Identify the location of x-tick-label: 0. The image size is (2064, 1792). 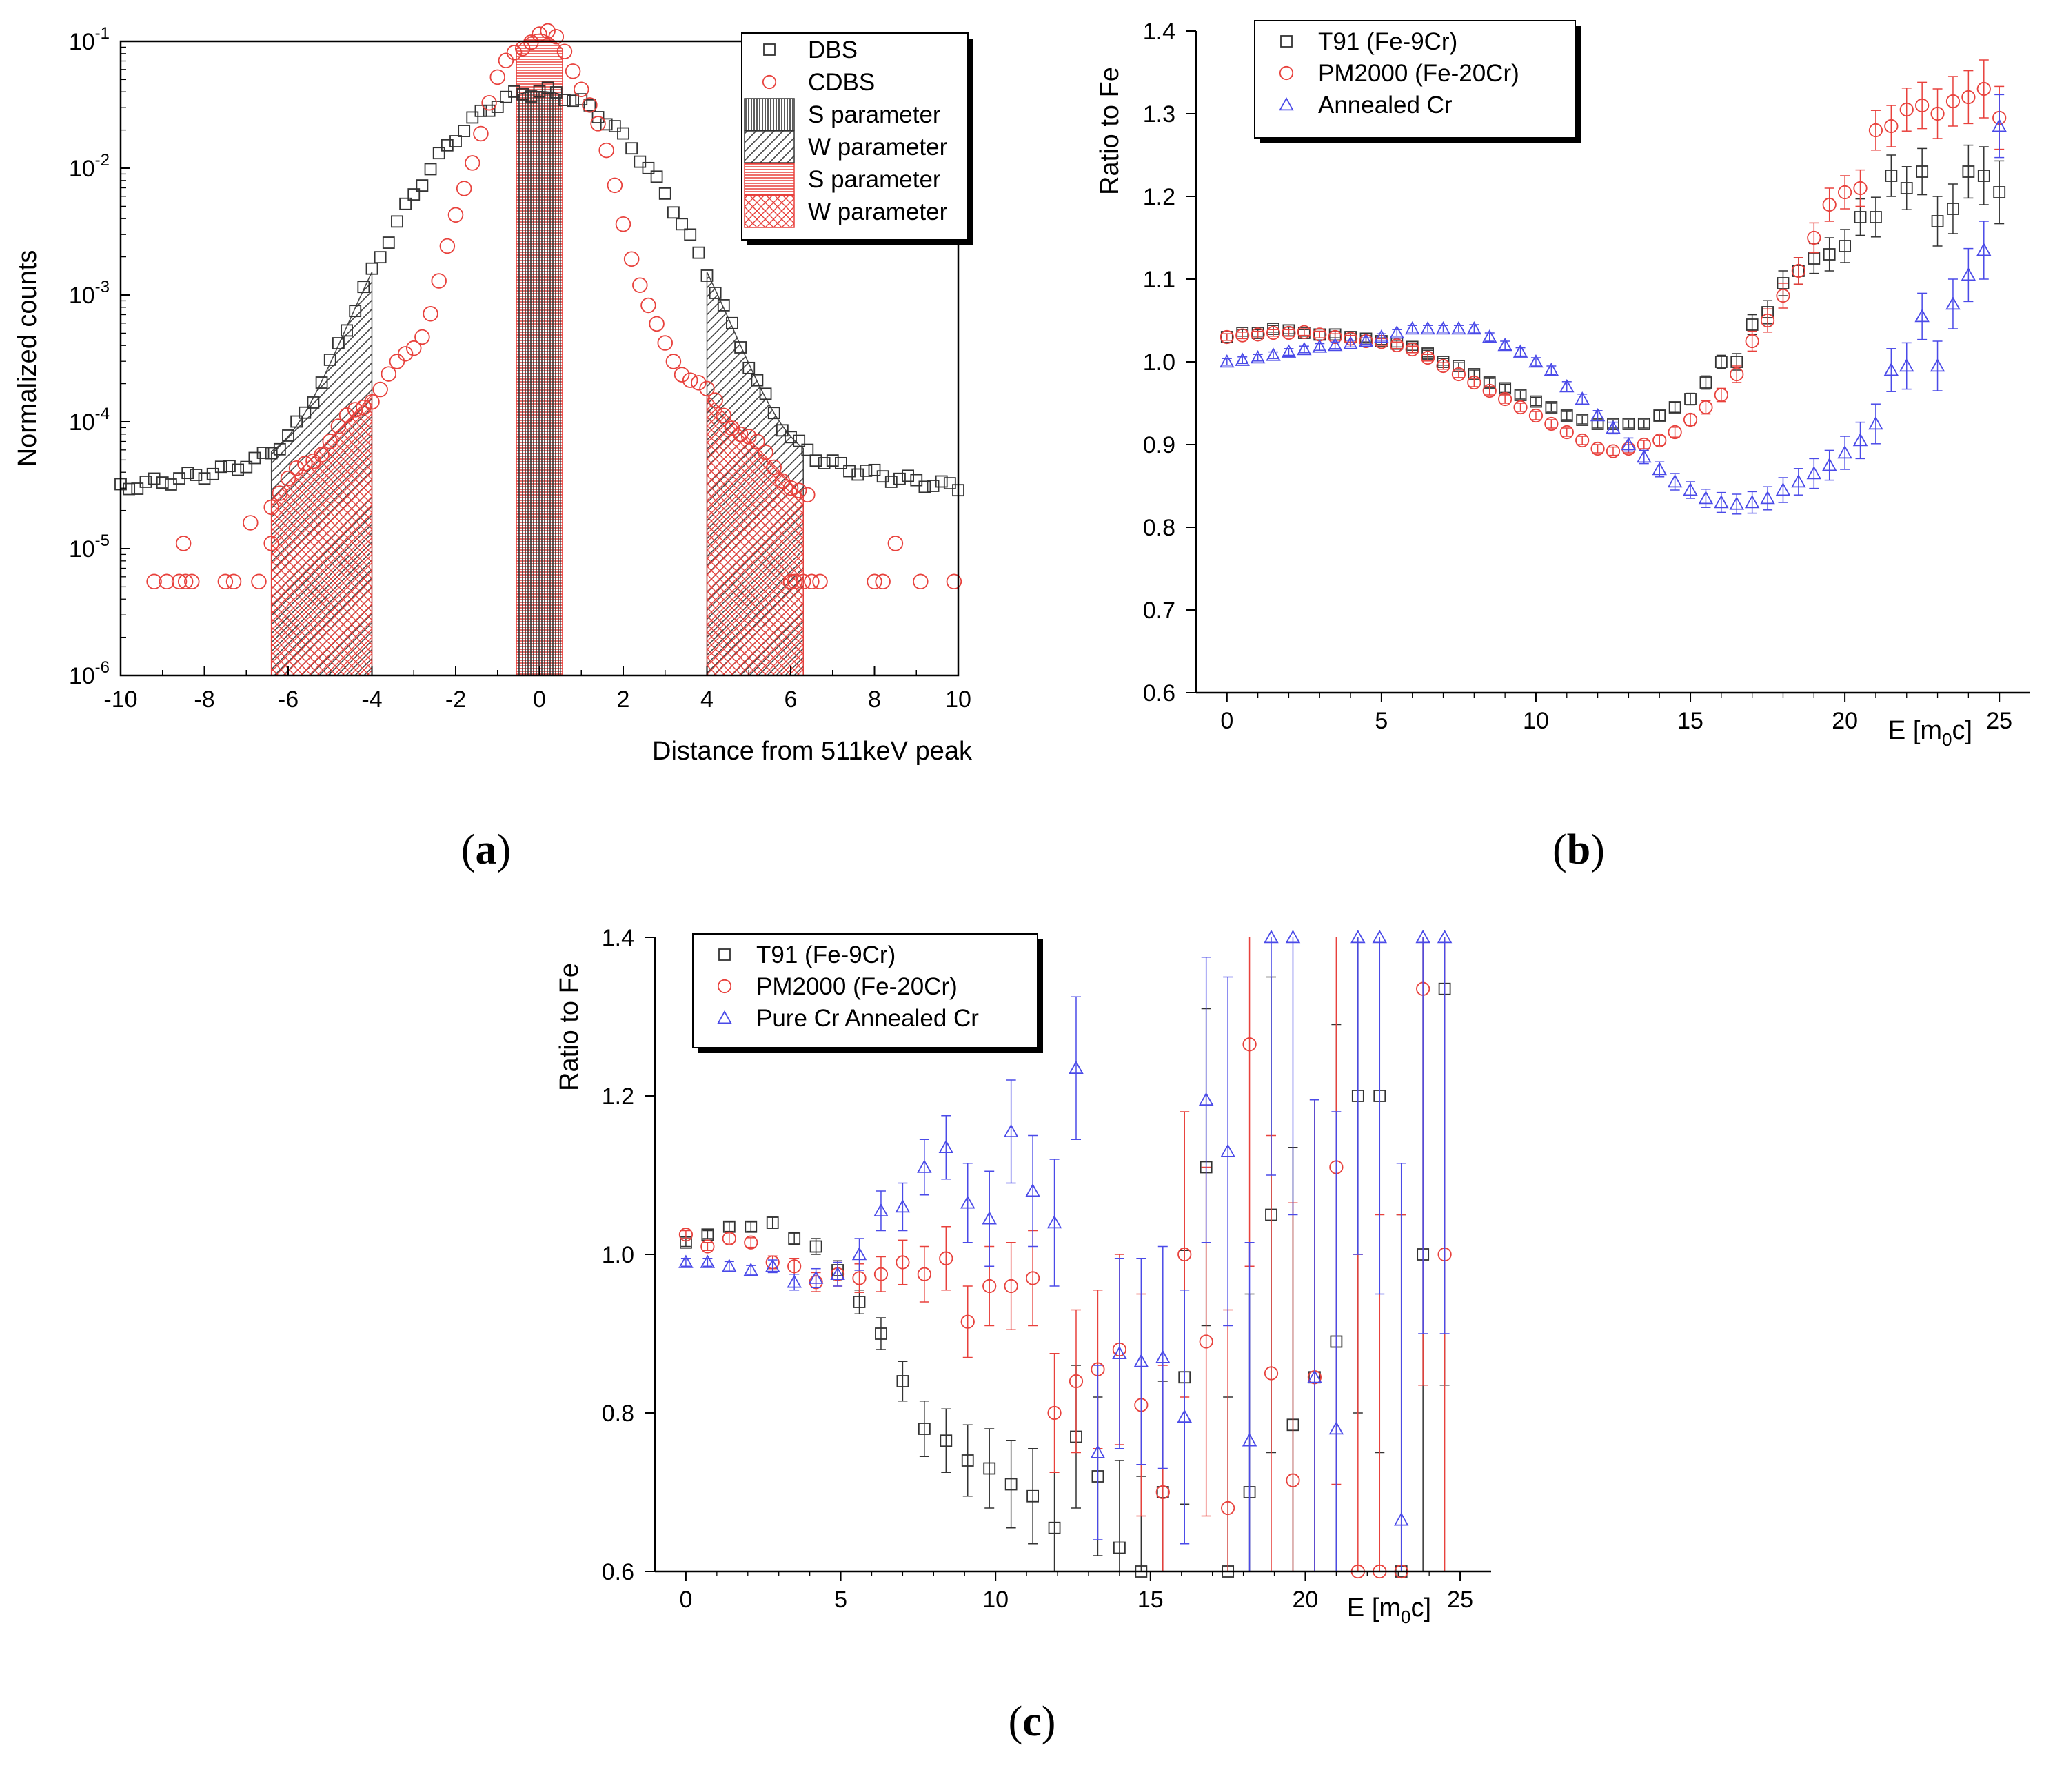
(1226, 721).